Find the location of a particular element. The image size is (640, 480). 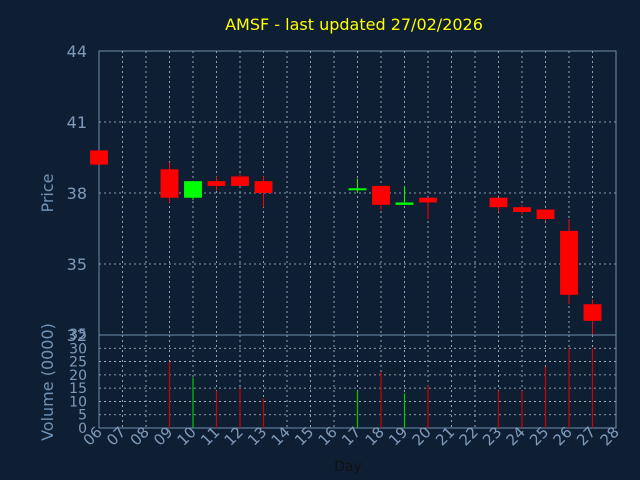

price-y-tick-label: 35 is located at coordinates (77, 264).